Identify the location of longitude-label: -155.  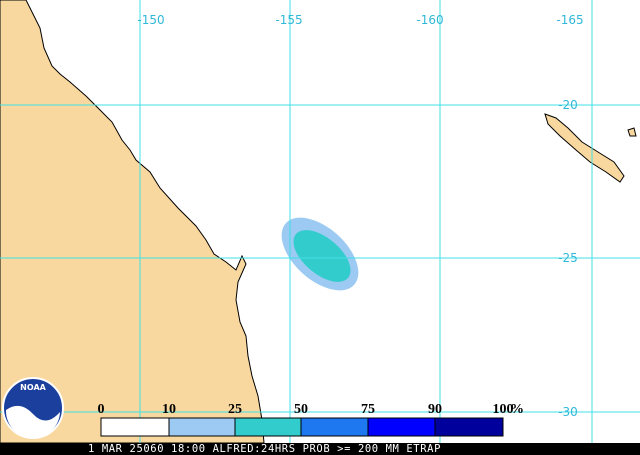
(288, 20).